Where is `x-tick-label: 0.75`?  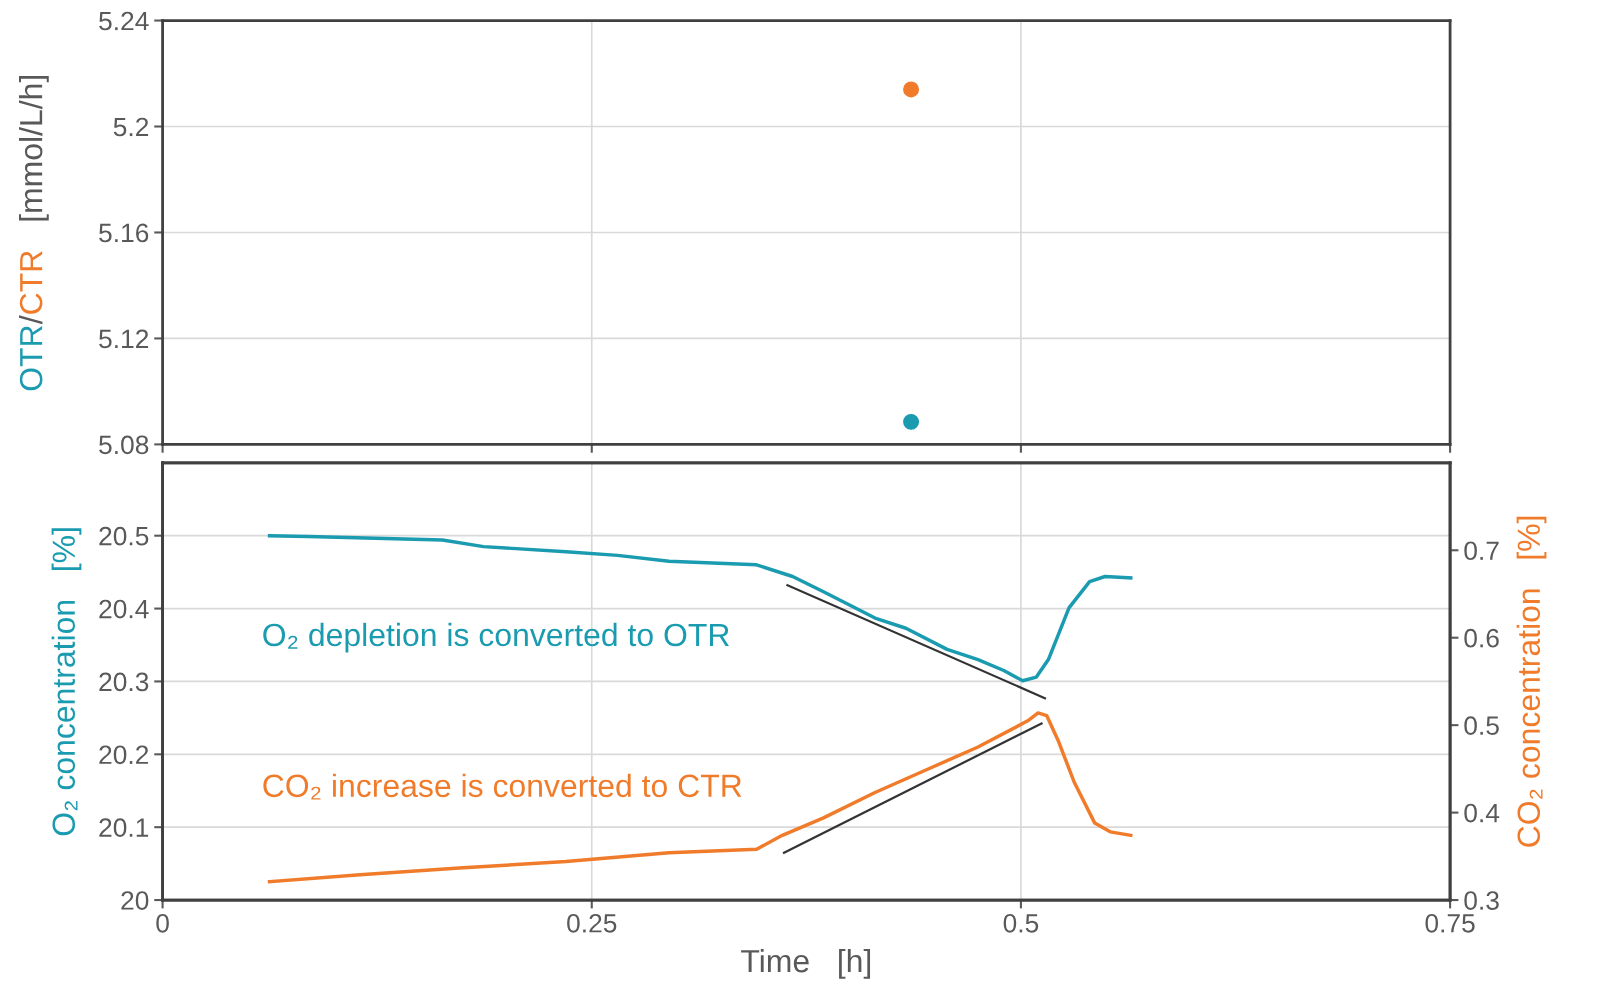 x-tick-label: 0.75 is located at coordinates (1450, 923).